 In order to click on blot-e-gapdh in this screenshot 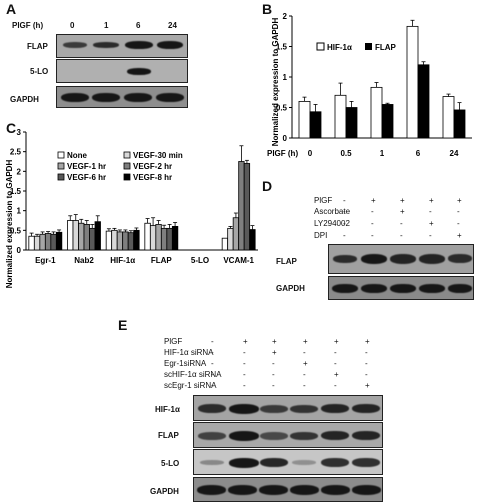, I will do `click(288, 489)`.